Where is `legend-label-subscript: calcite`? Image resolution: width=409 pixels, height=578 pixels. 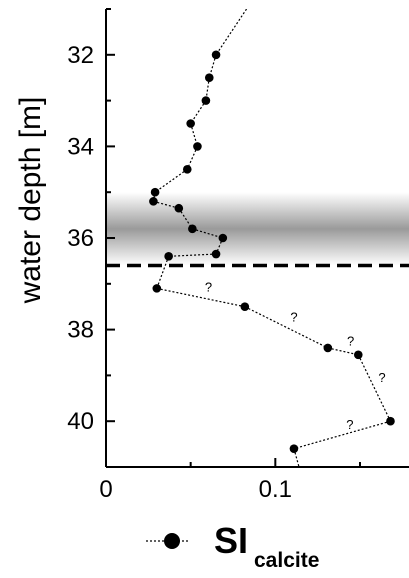
legend-label-subscript: calcite is located at coordinates (286, 560).